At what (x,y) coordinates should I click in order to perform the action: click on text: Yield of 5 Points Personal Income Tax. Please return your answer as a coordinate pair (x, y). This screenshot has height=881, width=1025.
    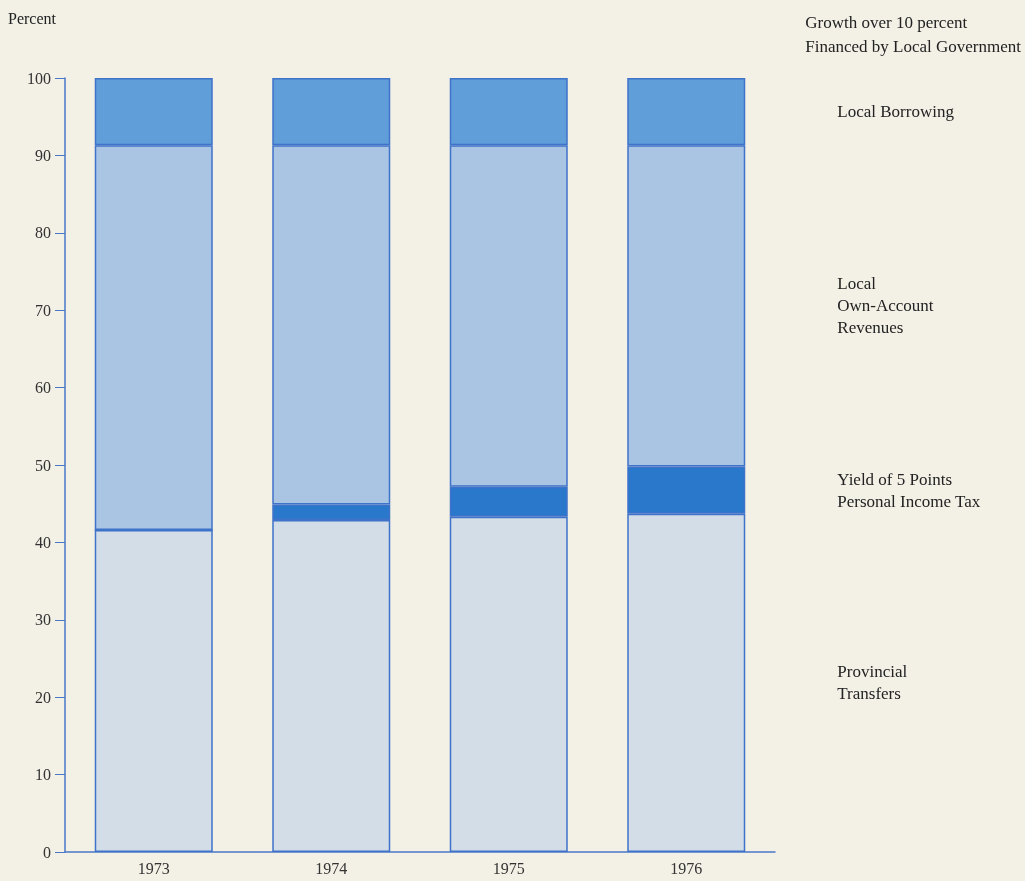
    Looking at the image, I should click on (909, 490).